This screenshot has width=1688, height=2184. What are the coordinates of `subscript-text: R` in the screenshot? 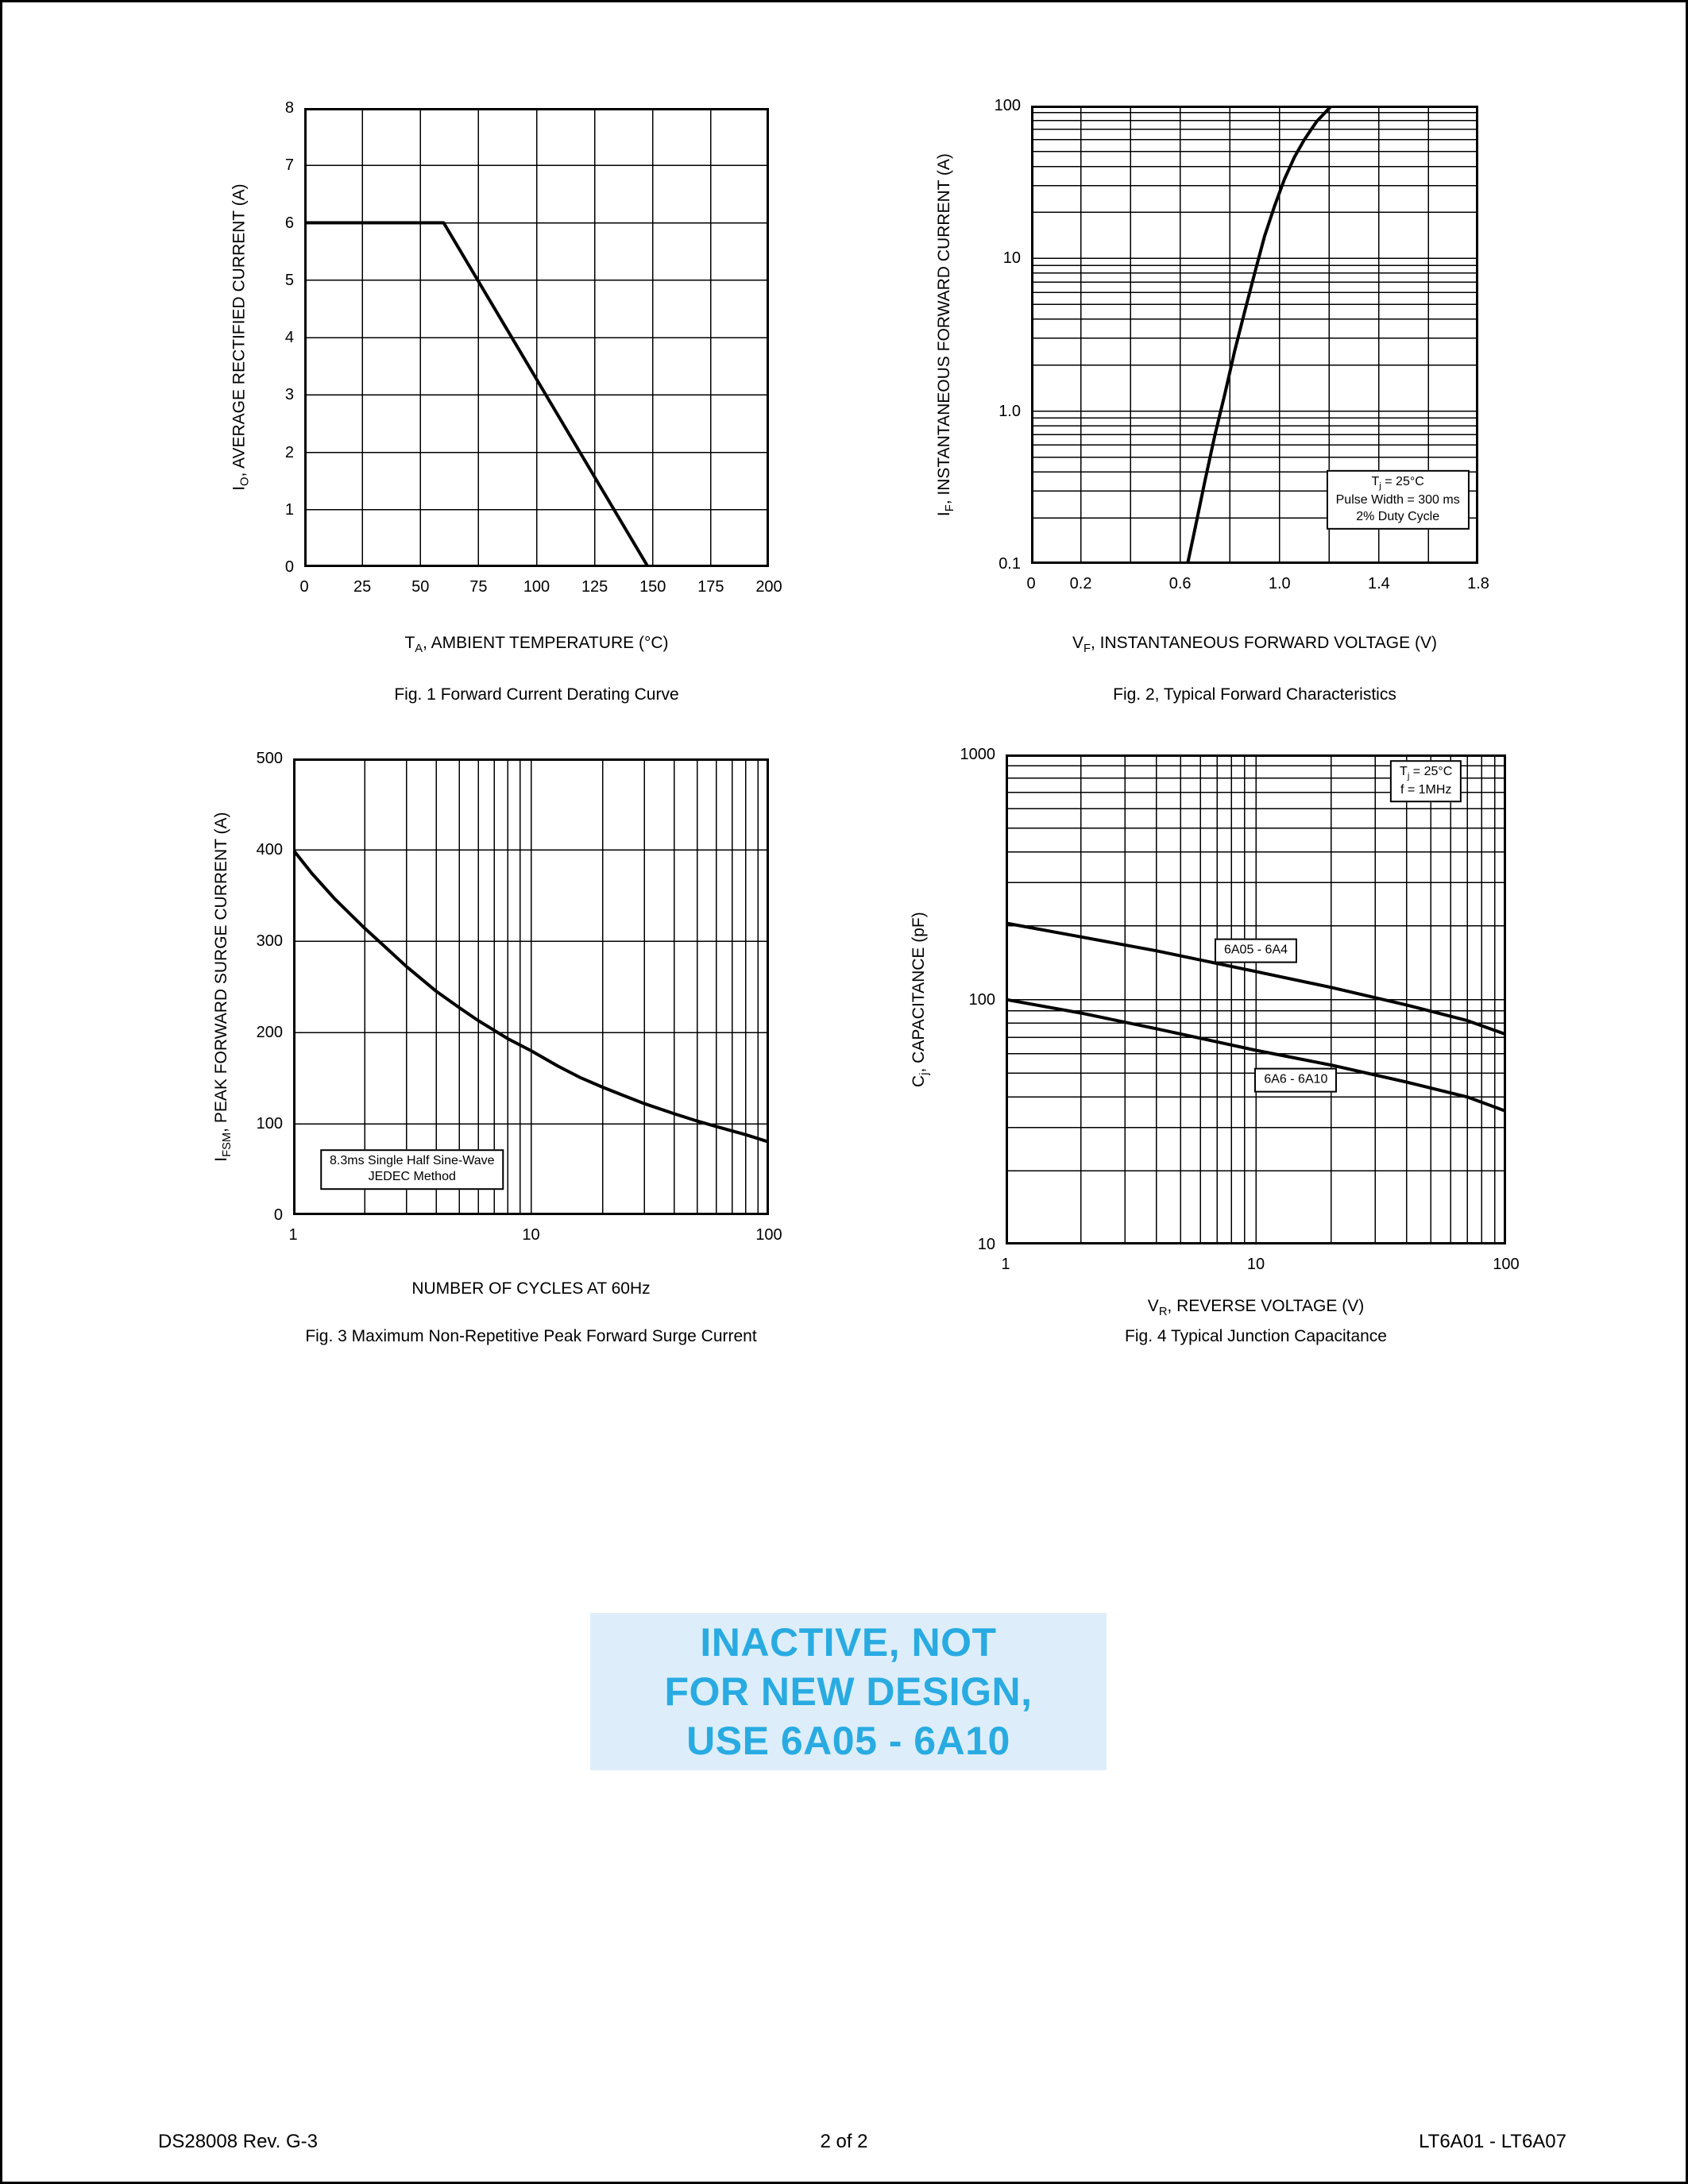 It's located at (1163, 1312).